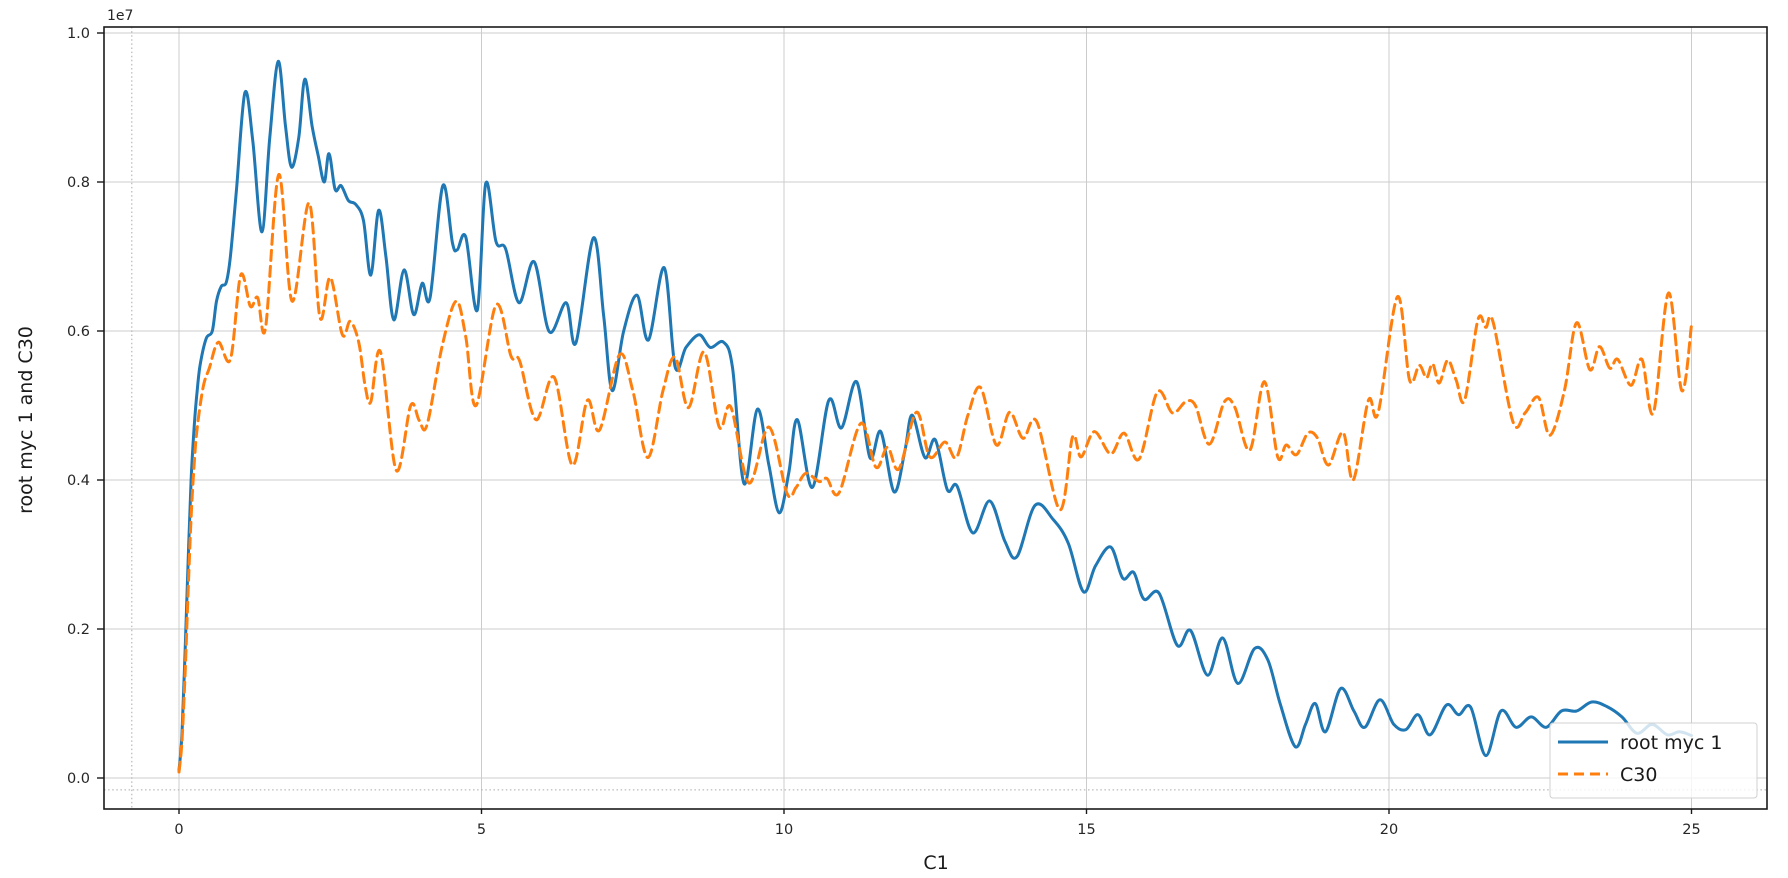  What do you see at coordinates (1653, 760) in the screenshot?
I see `legend: root myc 1 C30` at bounding box center [1653, 760].